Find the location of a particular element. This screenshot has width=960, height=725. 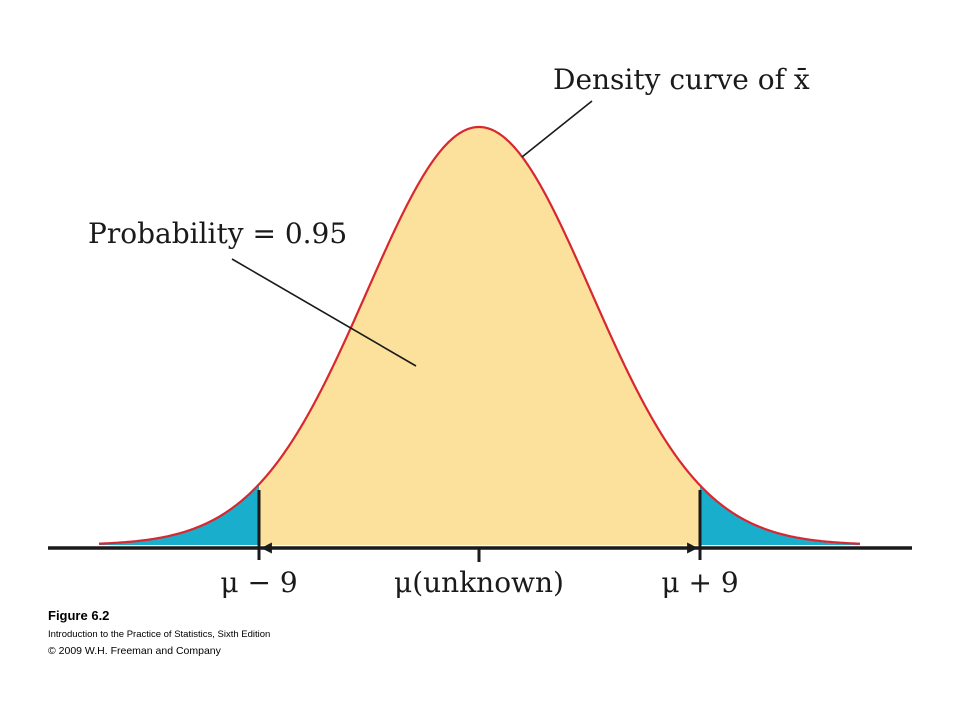

probability-leader is located at coordinates (324, 312).